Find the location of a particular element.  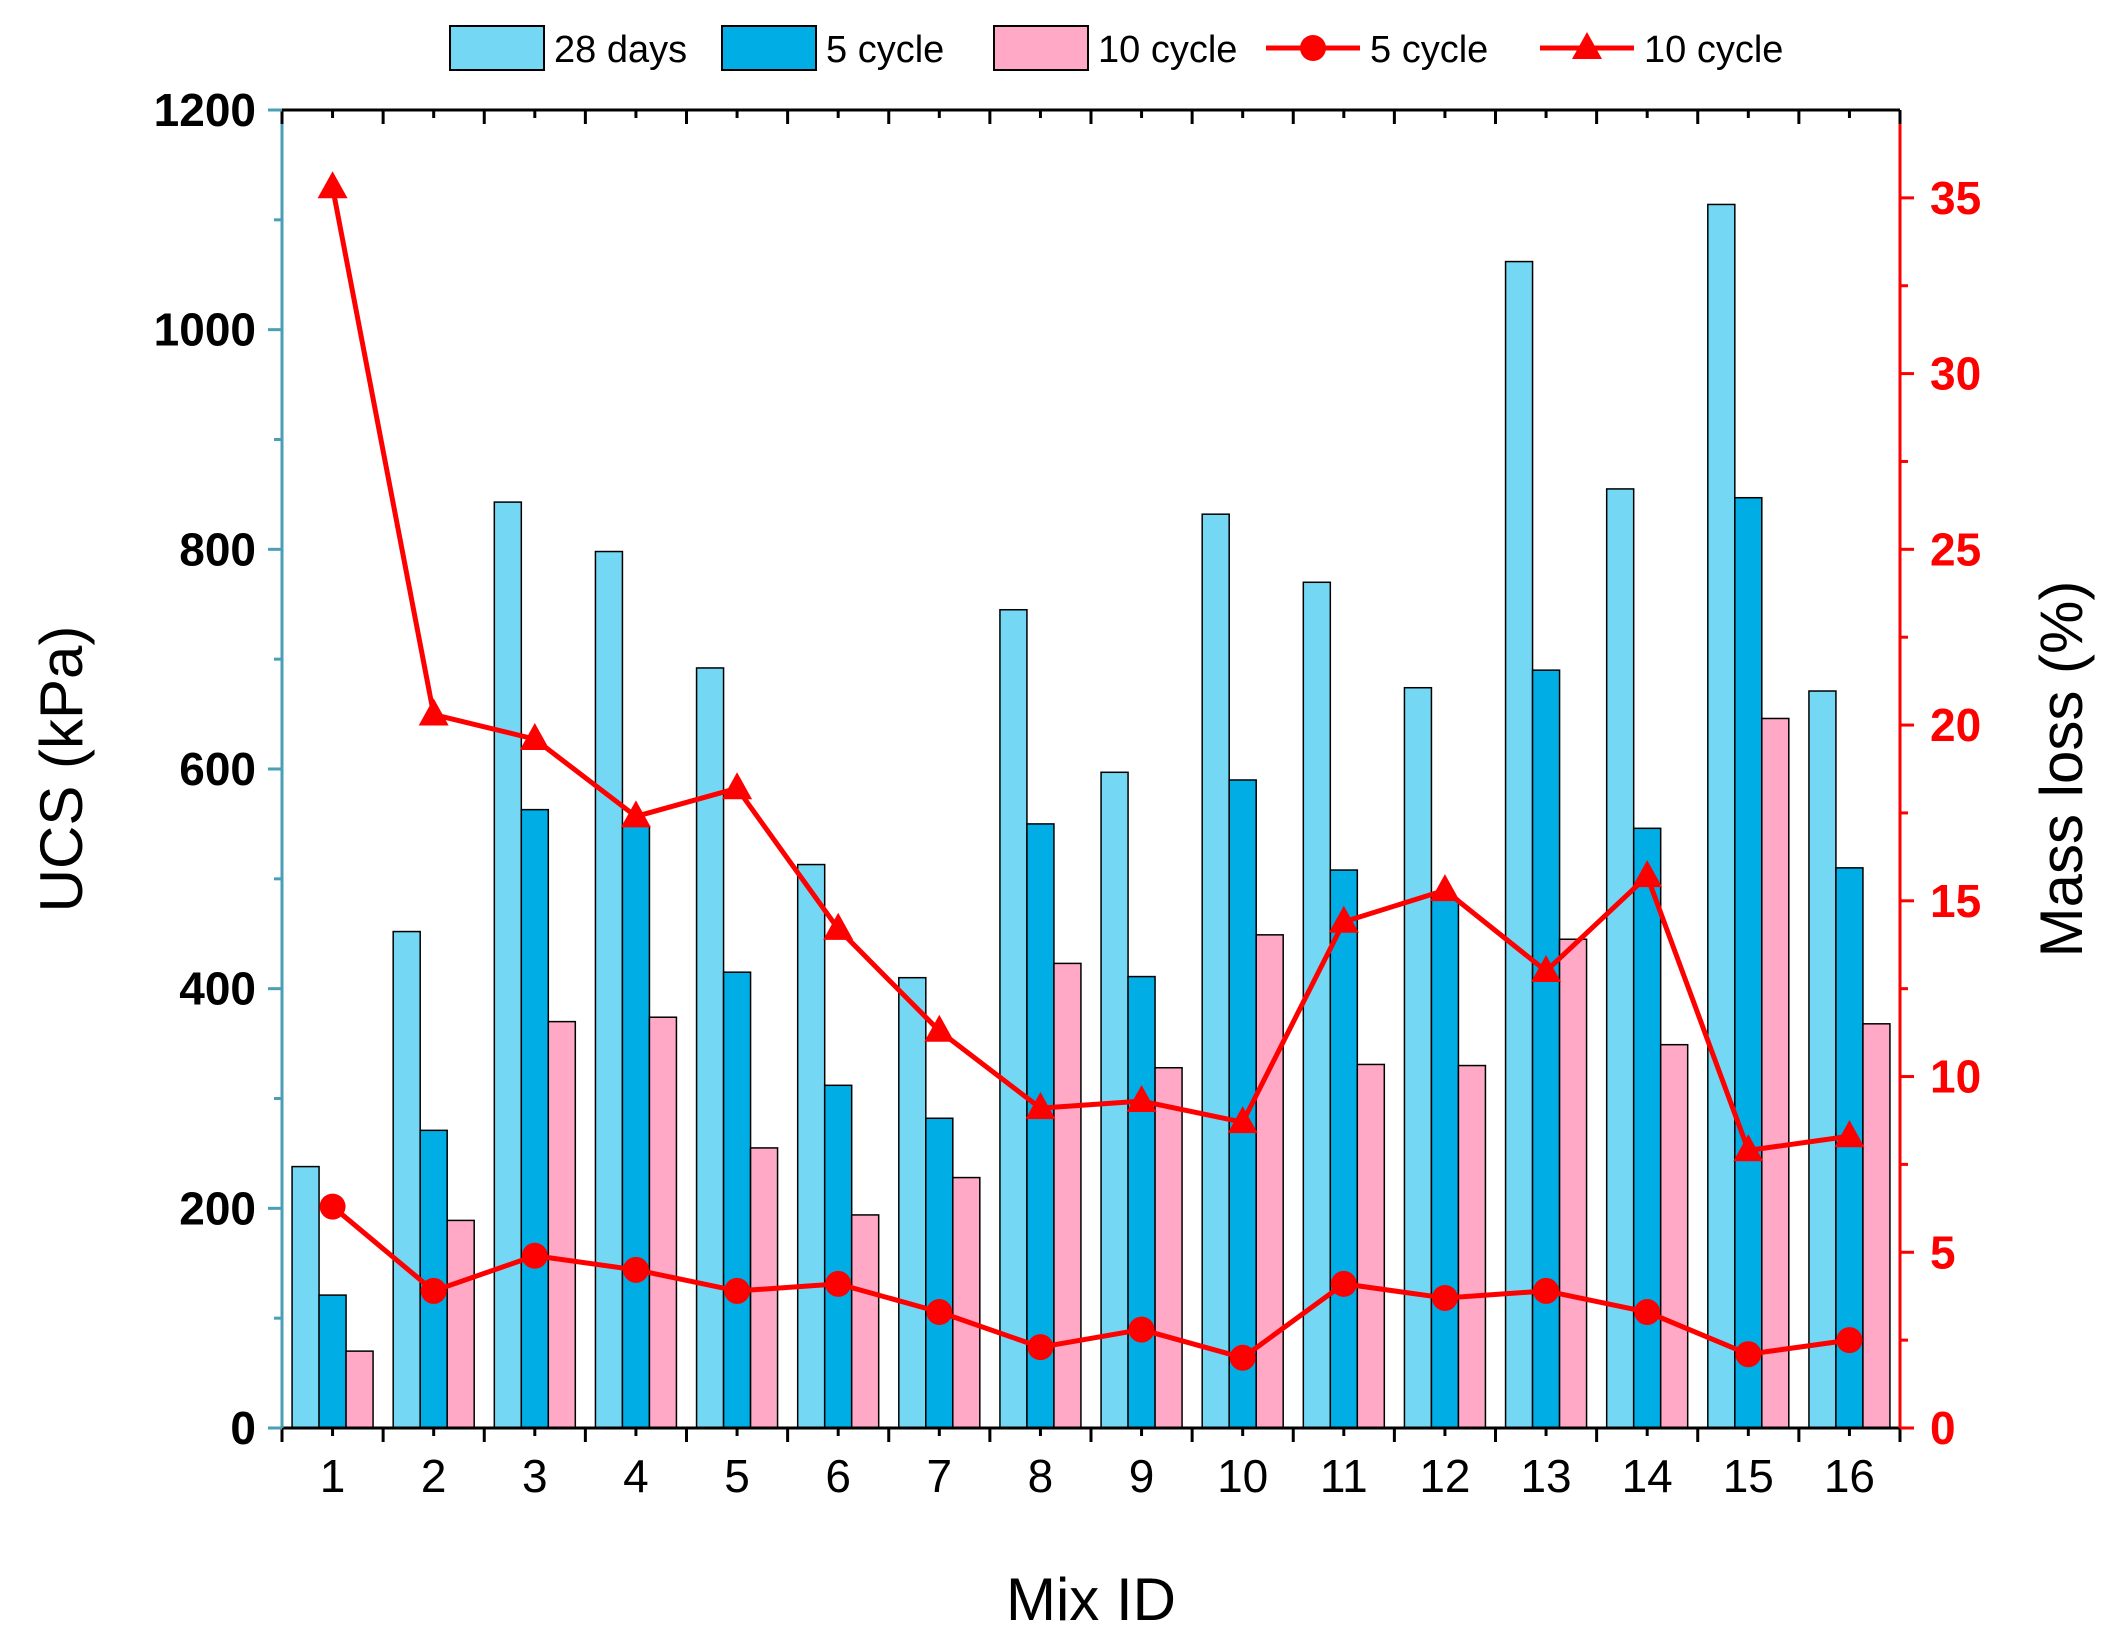

x-tick-label: 15 is located at coordinates (1748, 1476).